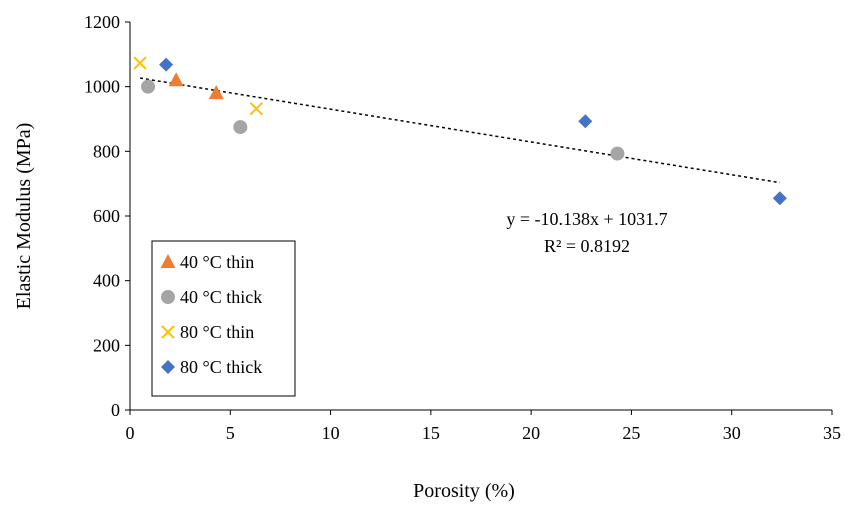 The height and width of the screenshot is (506, 845). What do you see at coordinates (230, 433) in the screenshot?
I see `x-tick-label: 5` at bounding box center [230, 433].